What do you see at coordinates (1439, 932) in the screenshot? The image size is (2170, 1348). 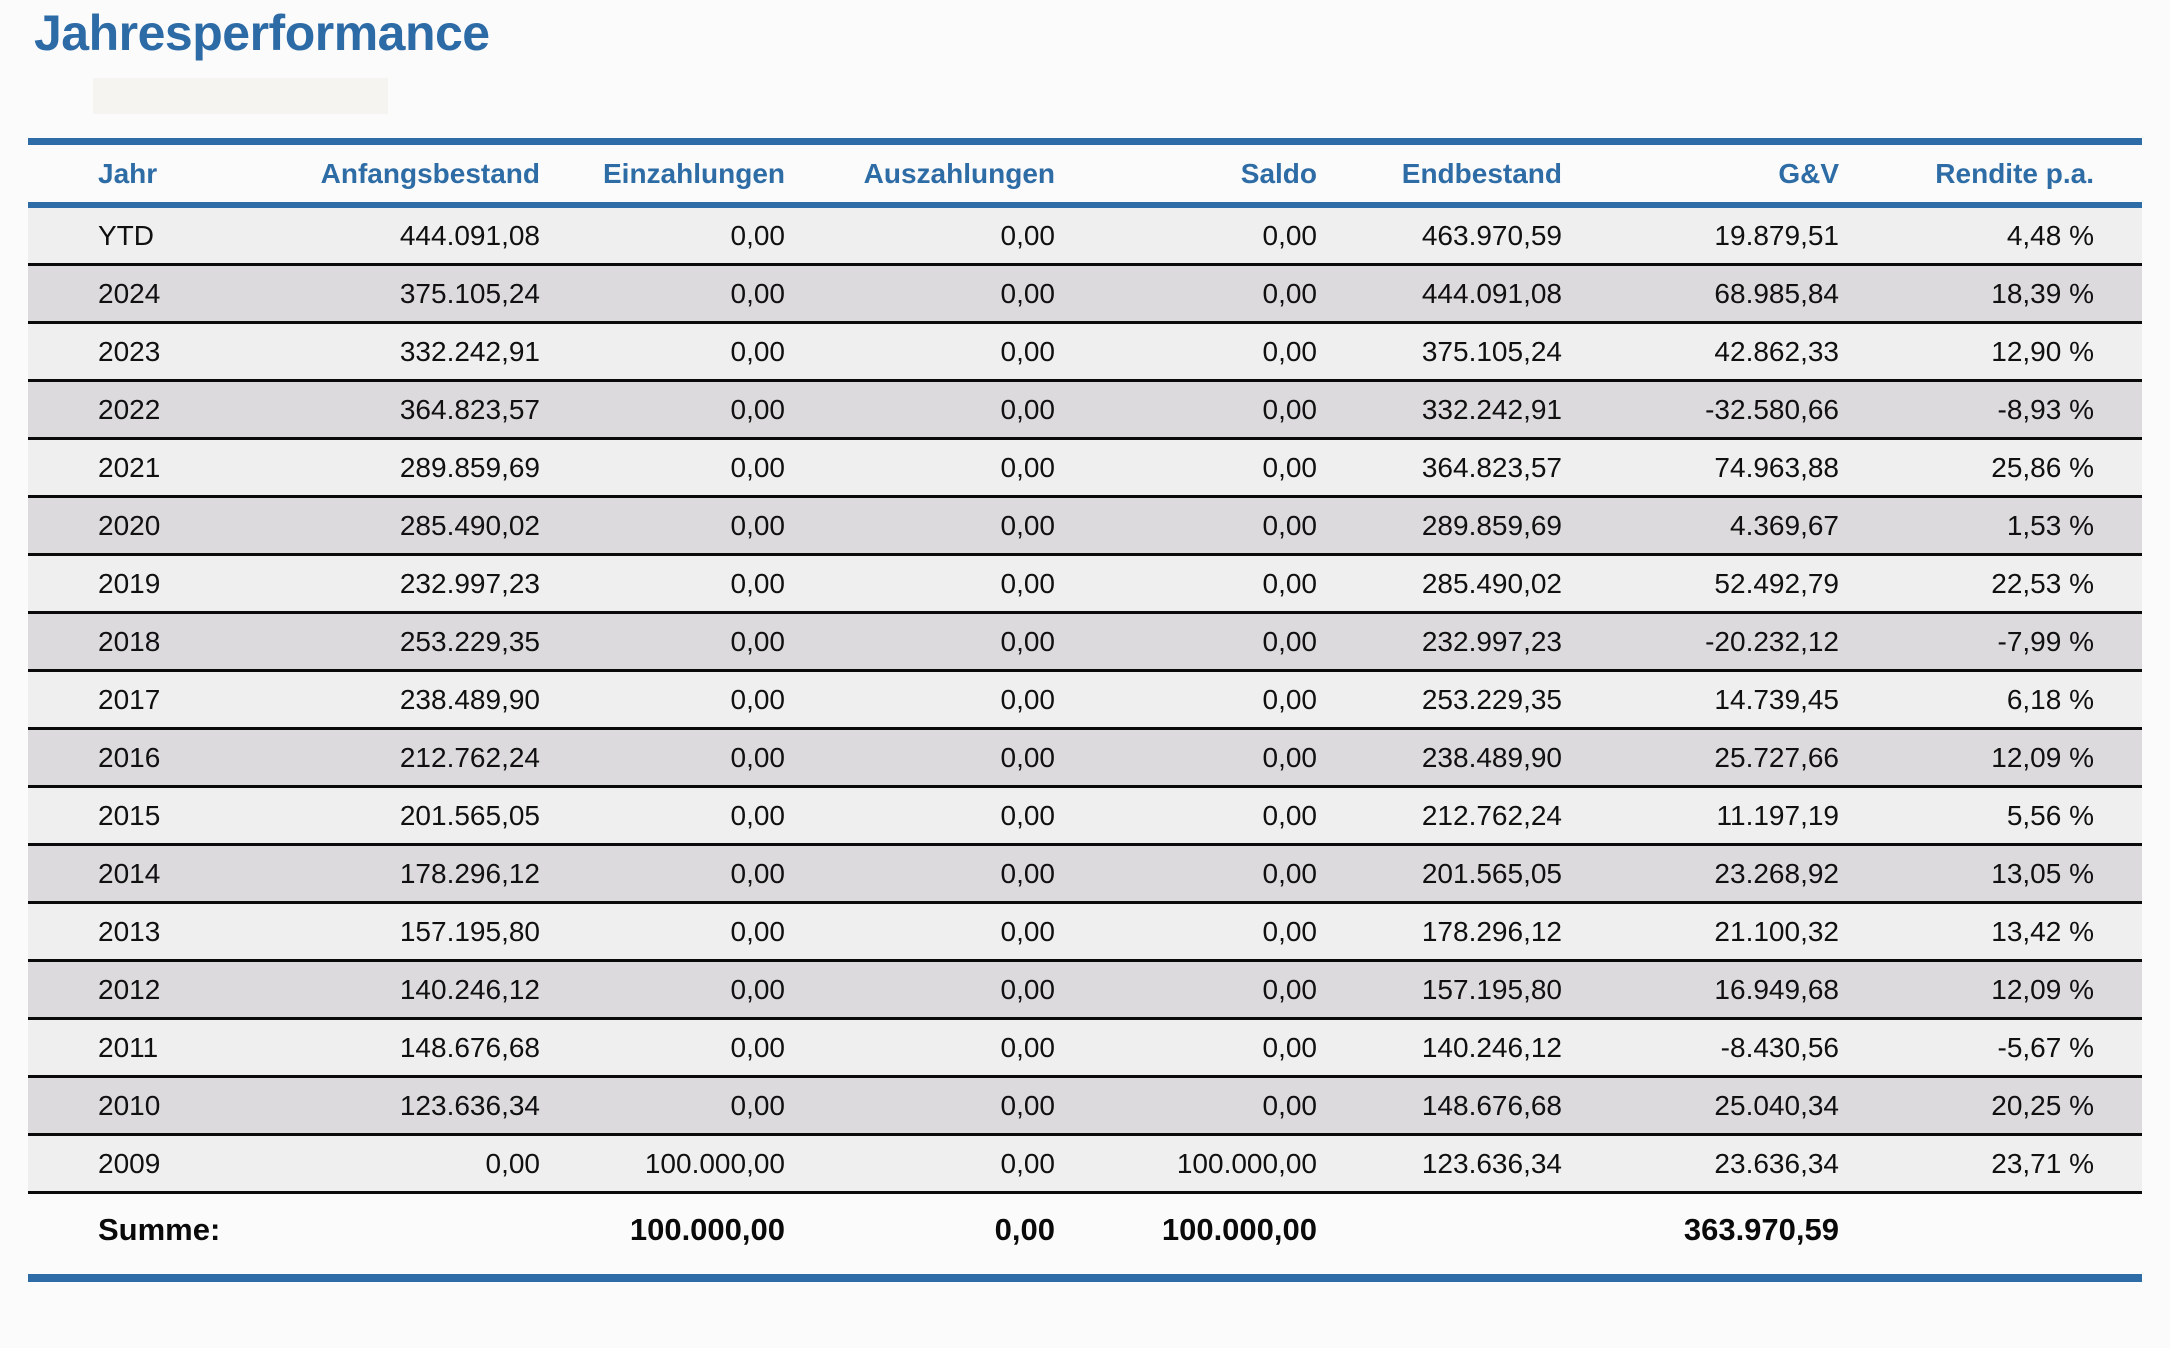 I see `cell-endbestand: 178.296,12` at bounding box center [1439, 932].